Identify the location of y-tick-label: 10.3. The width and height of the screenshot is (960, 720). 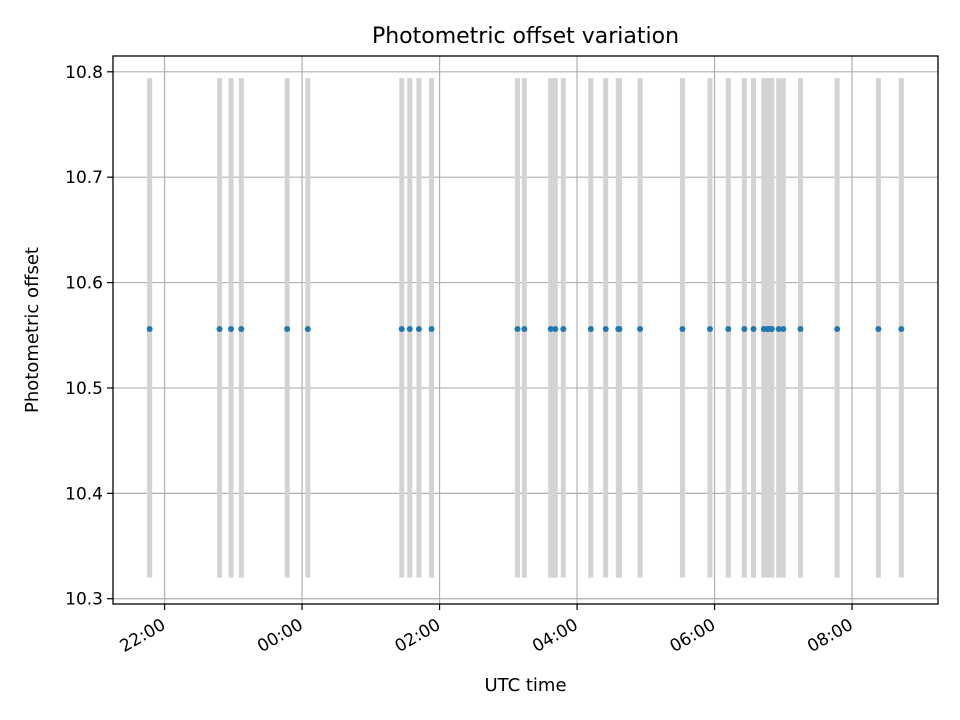
(84, 600).